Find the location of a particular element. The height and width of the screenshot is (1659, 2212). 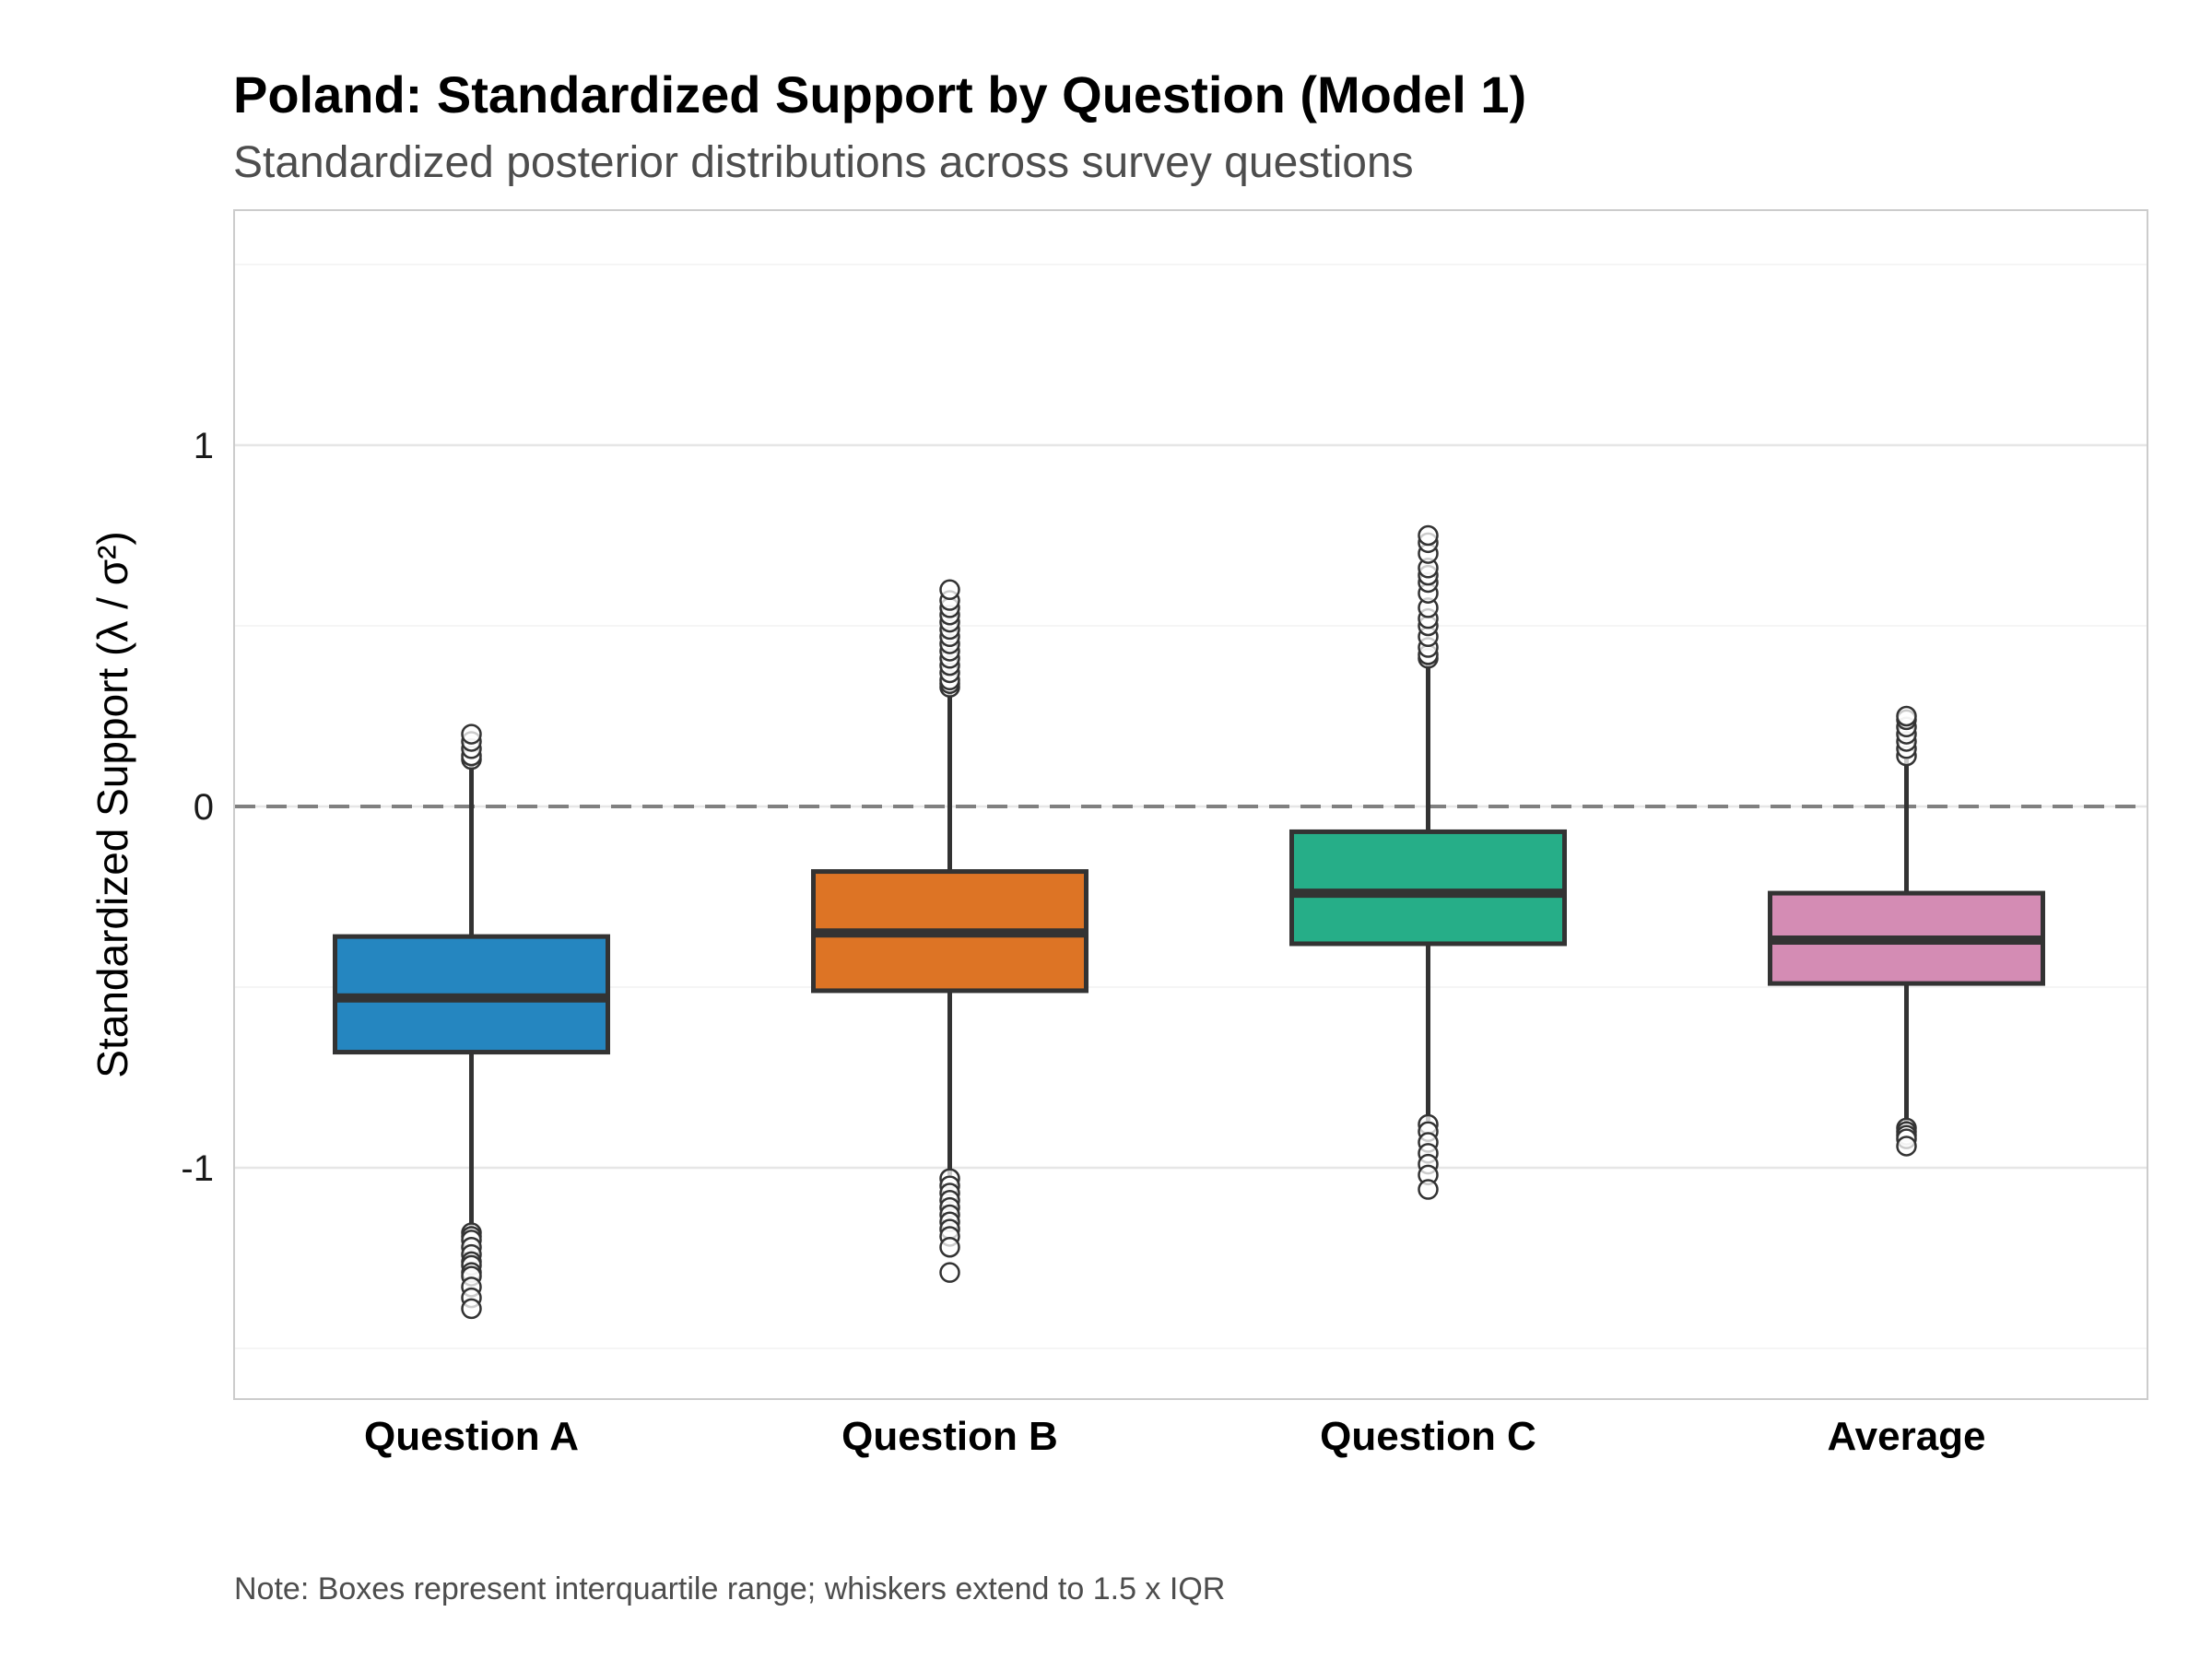

y-axis-ticks: -1 0 1 is located at coordinates (197, 807).